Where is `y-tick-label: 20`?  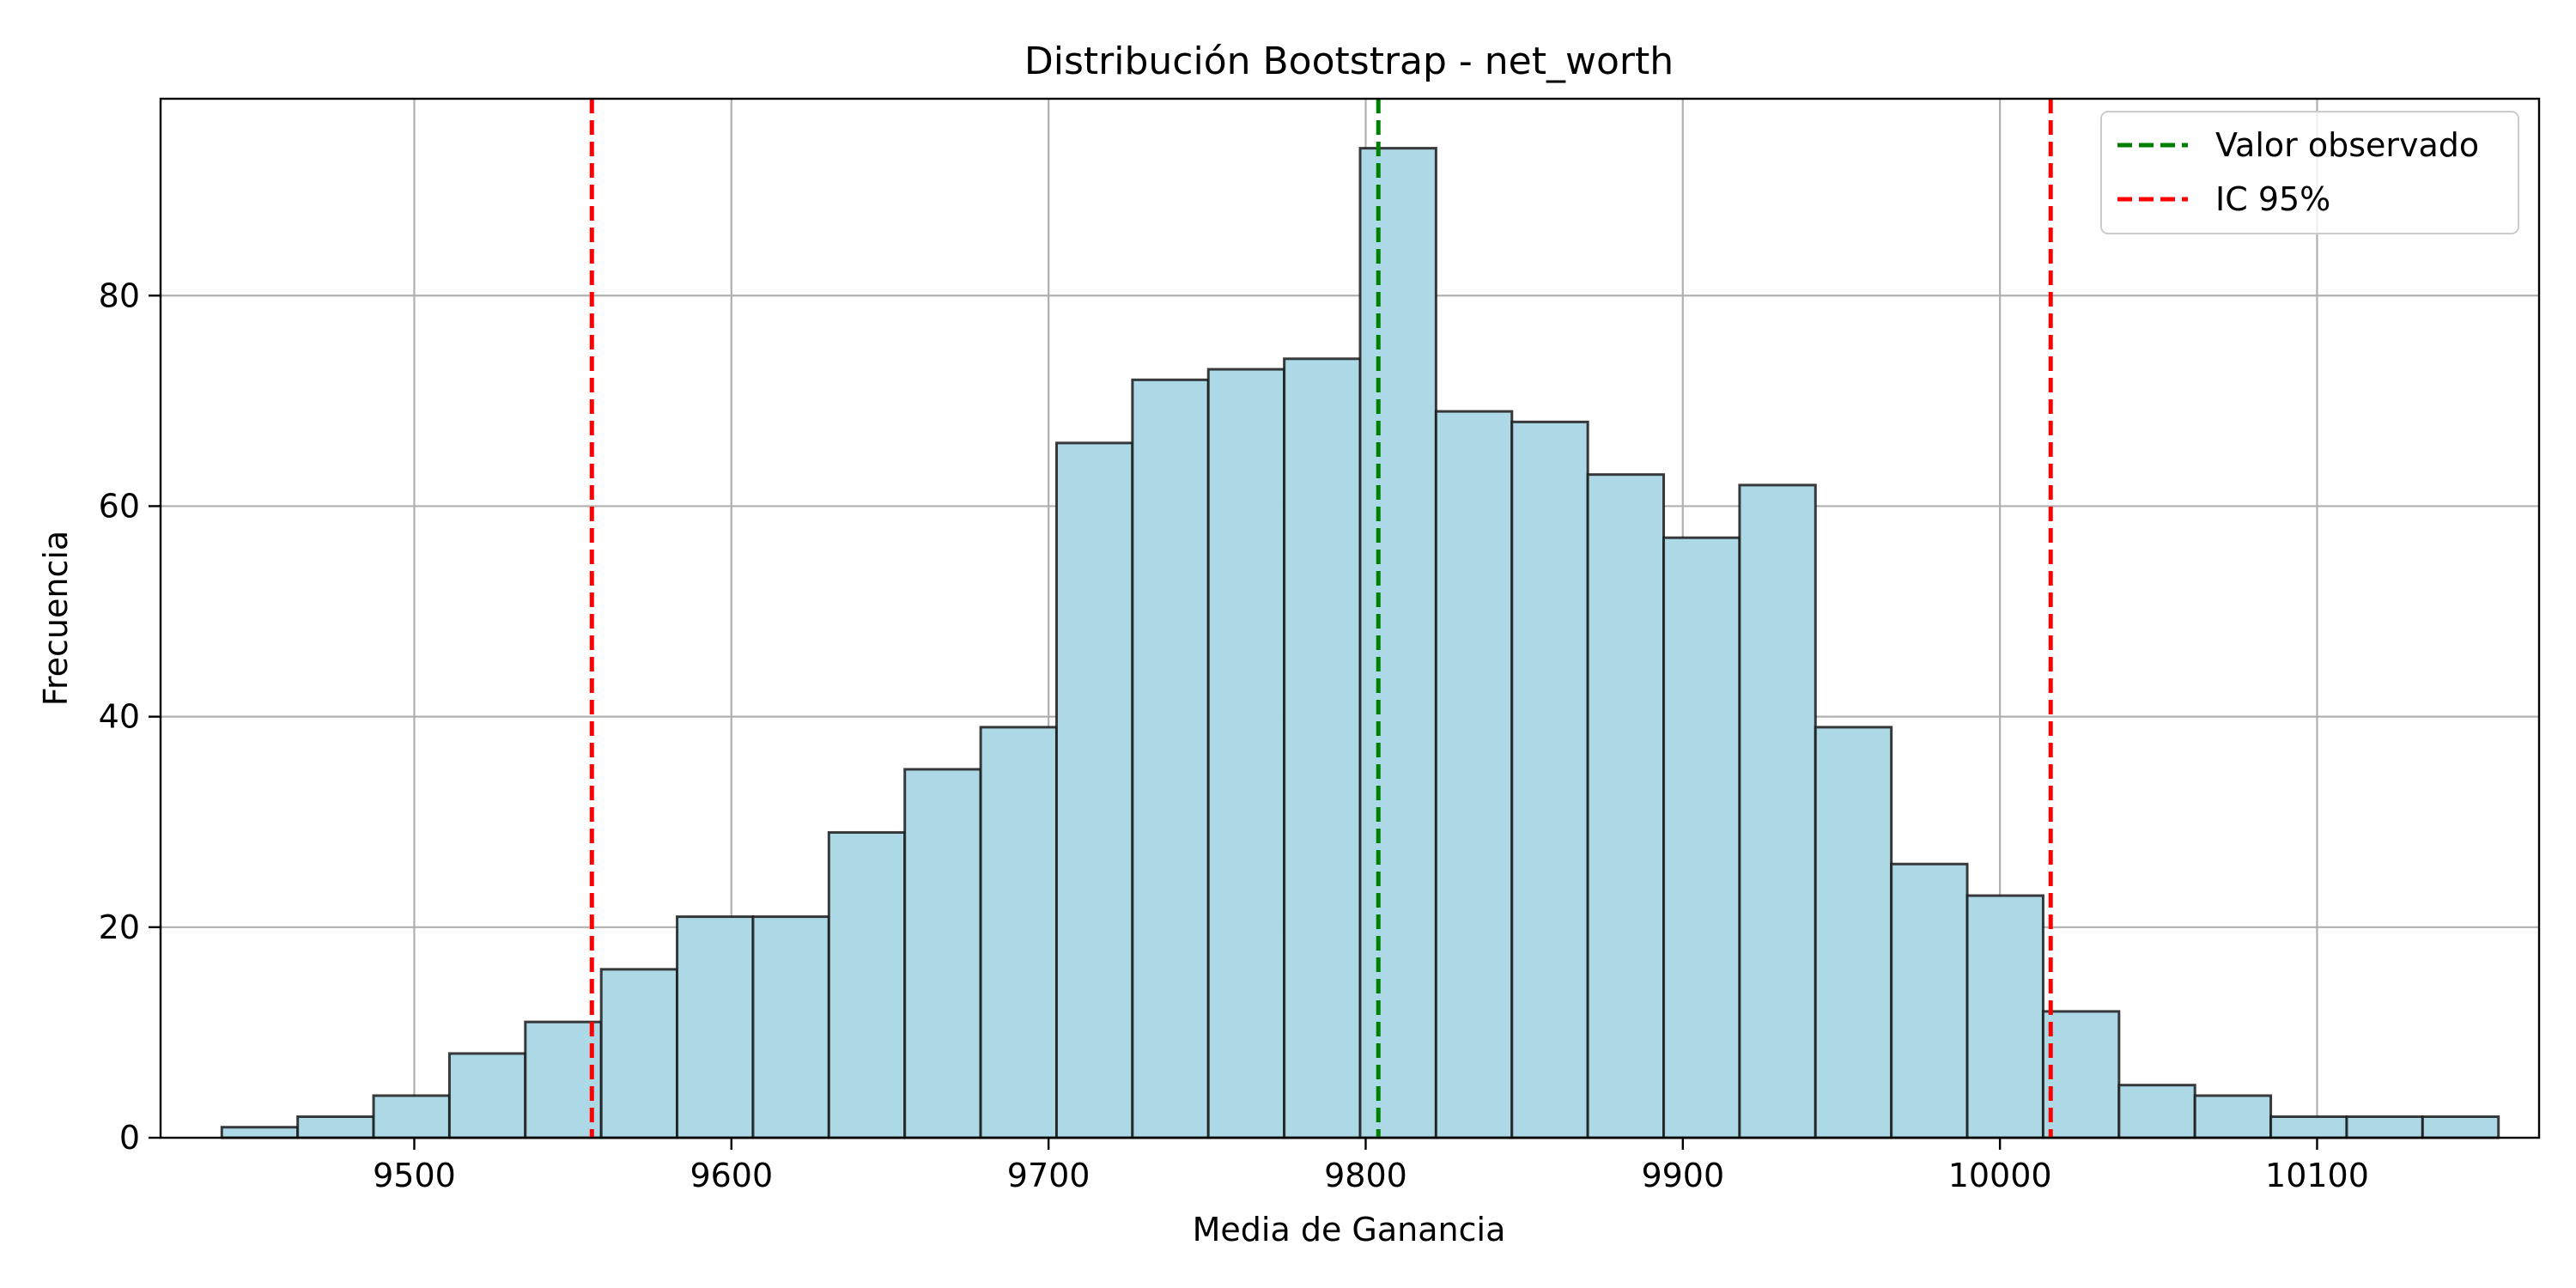
y-tick-label: 20 is located at coordinates (119, 927).